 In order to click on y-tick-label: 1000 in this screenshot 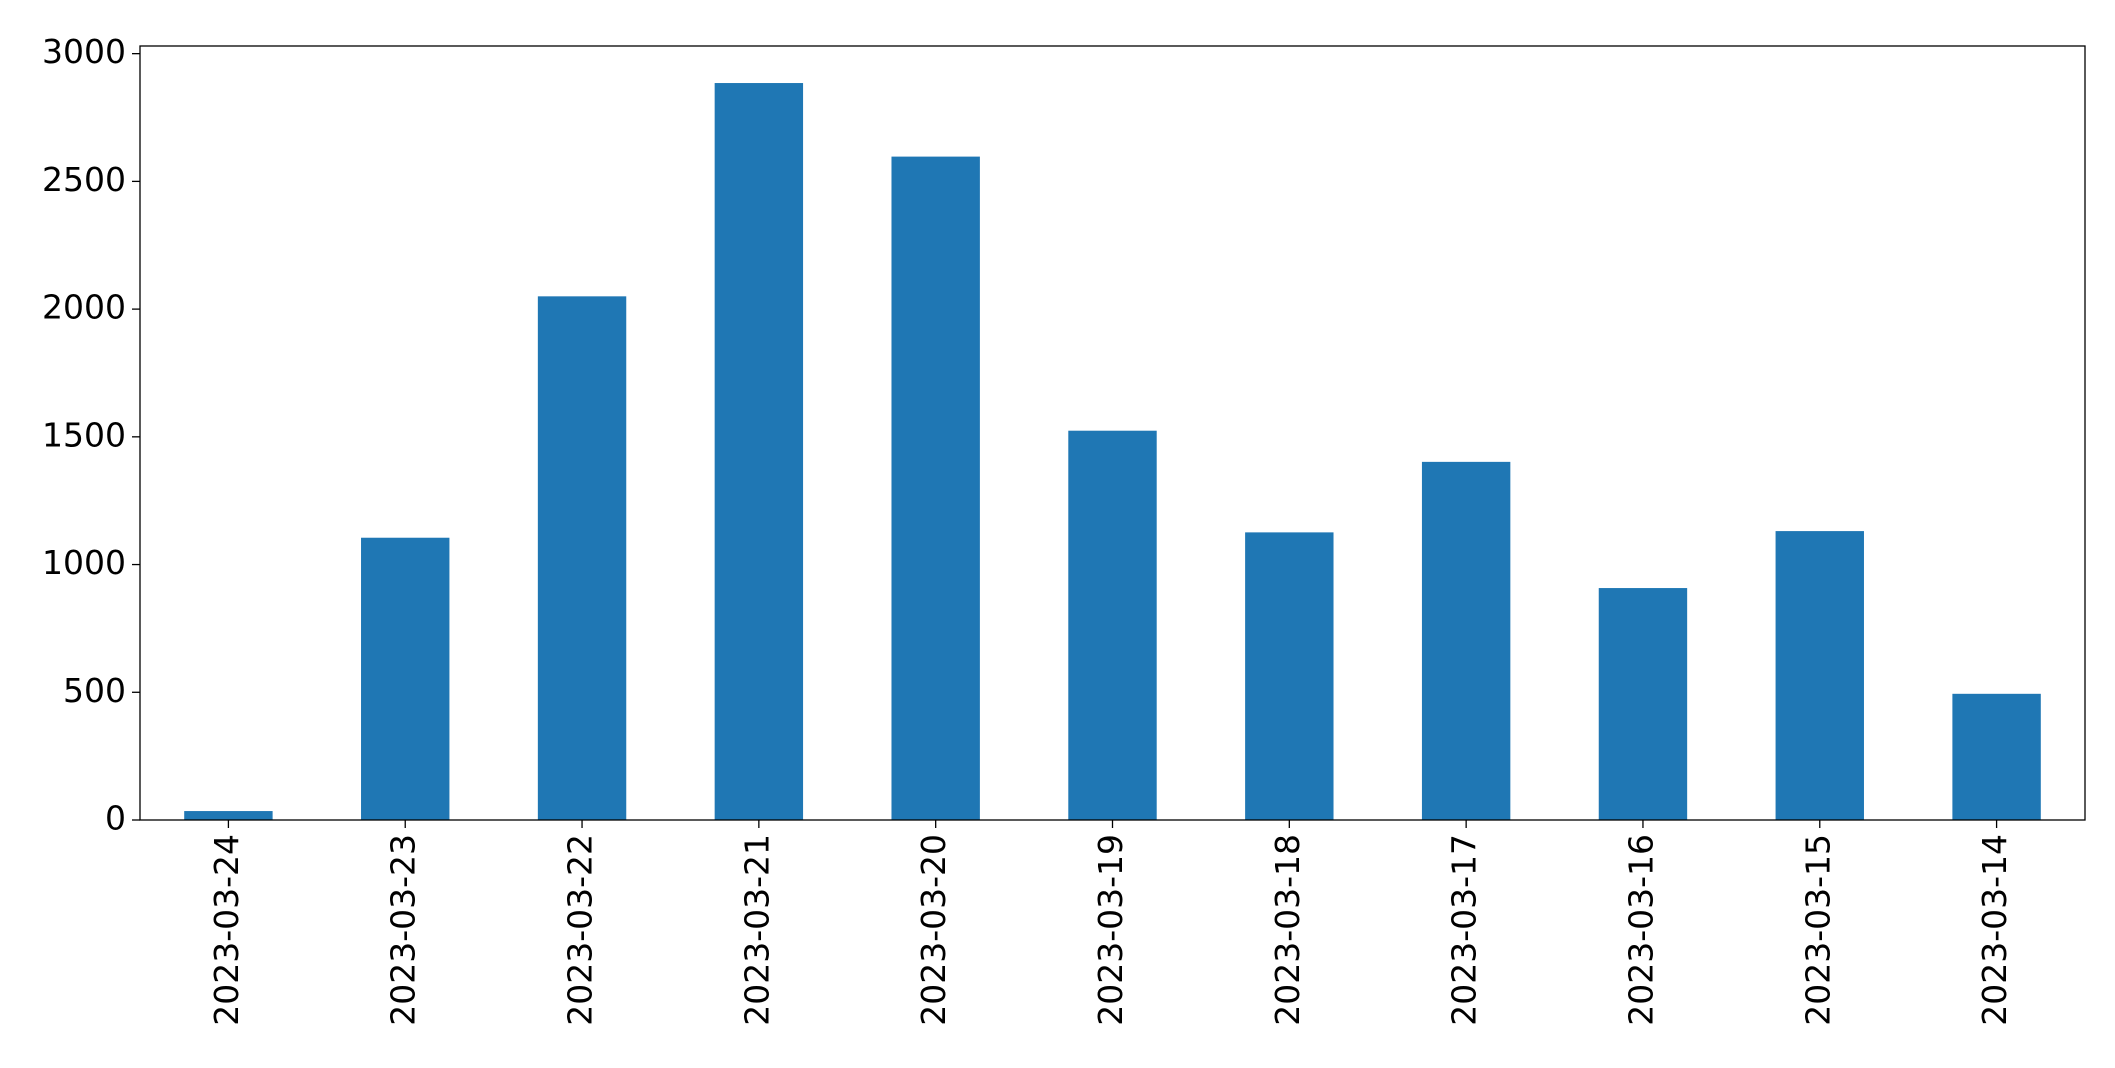, I will do `click(84, 562)`.